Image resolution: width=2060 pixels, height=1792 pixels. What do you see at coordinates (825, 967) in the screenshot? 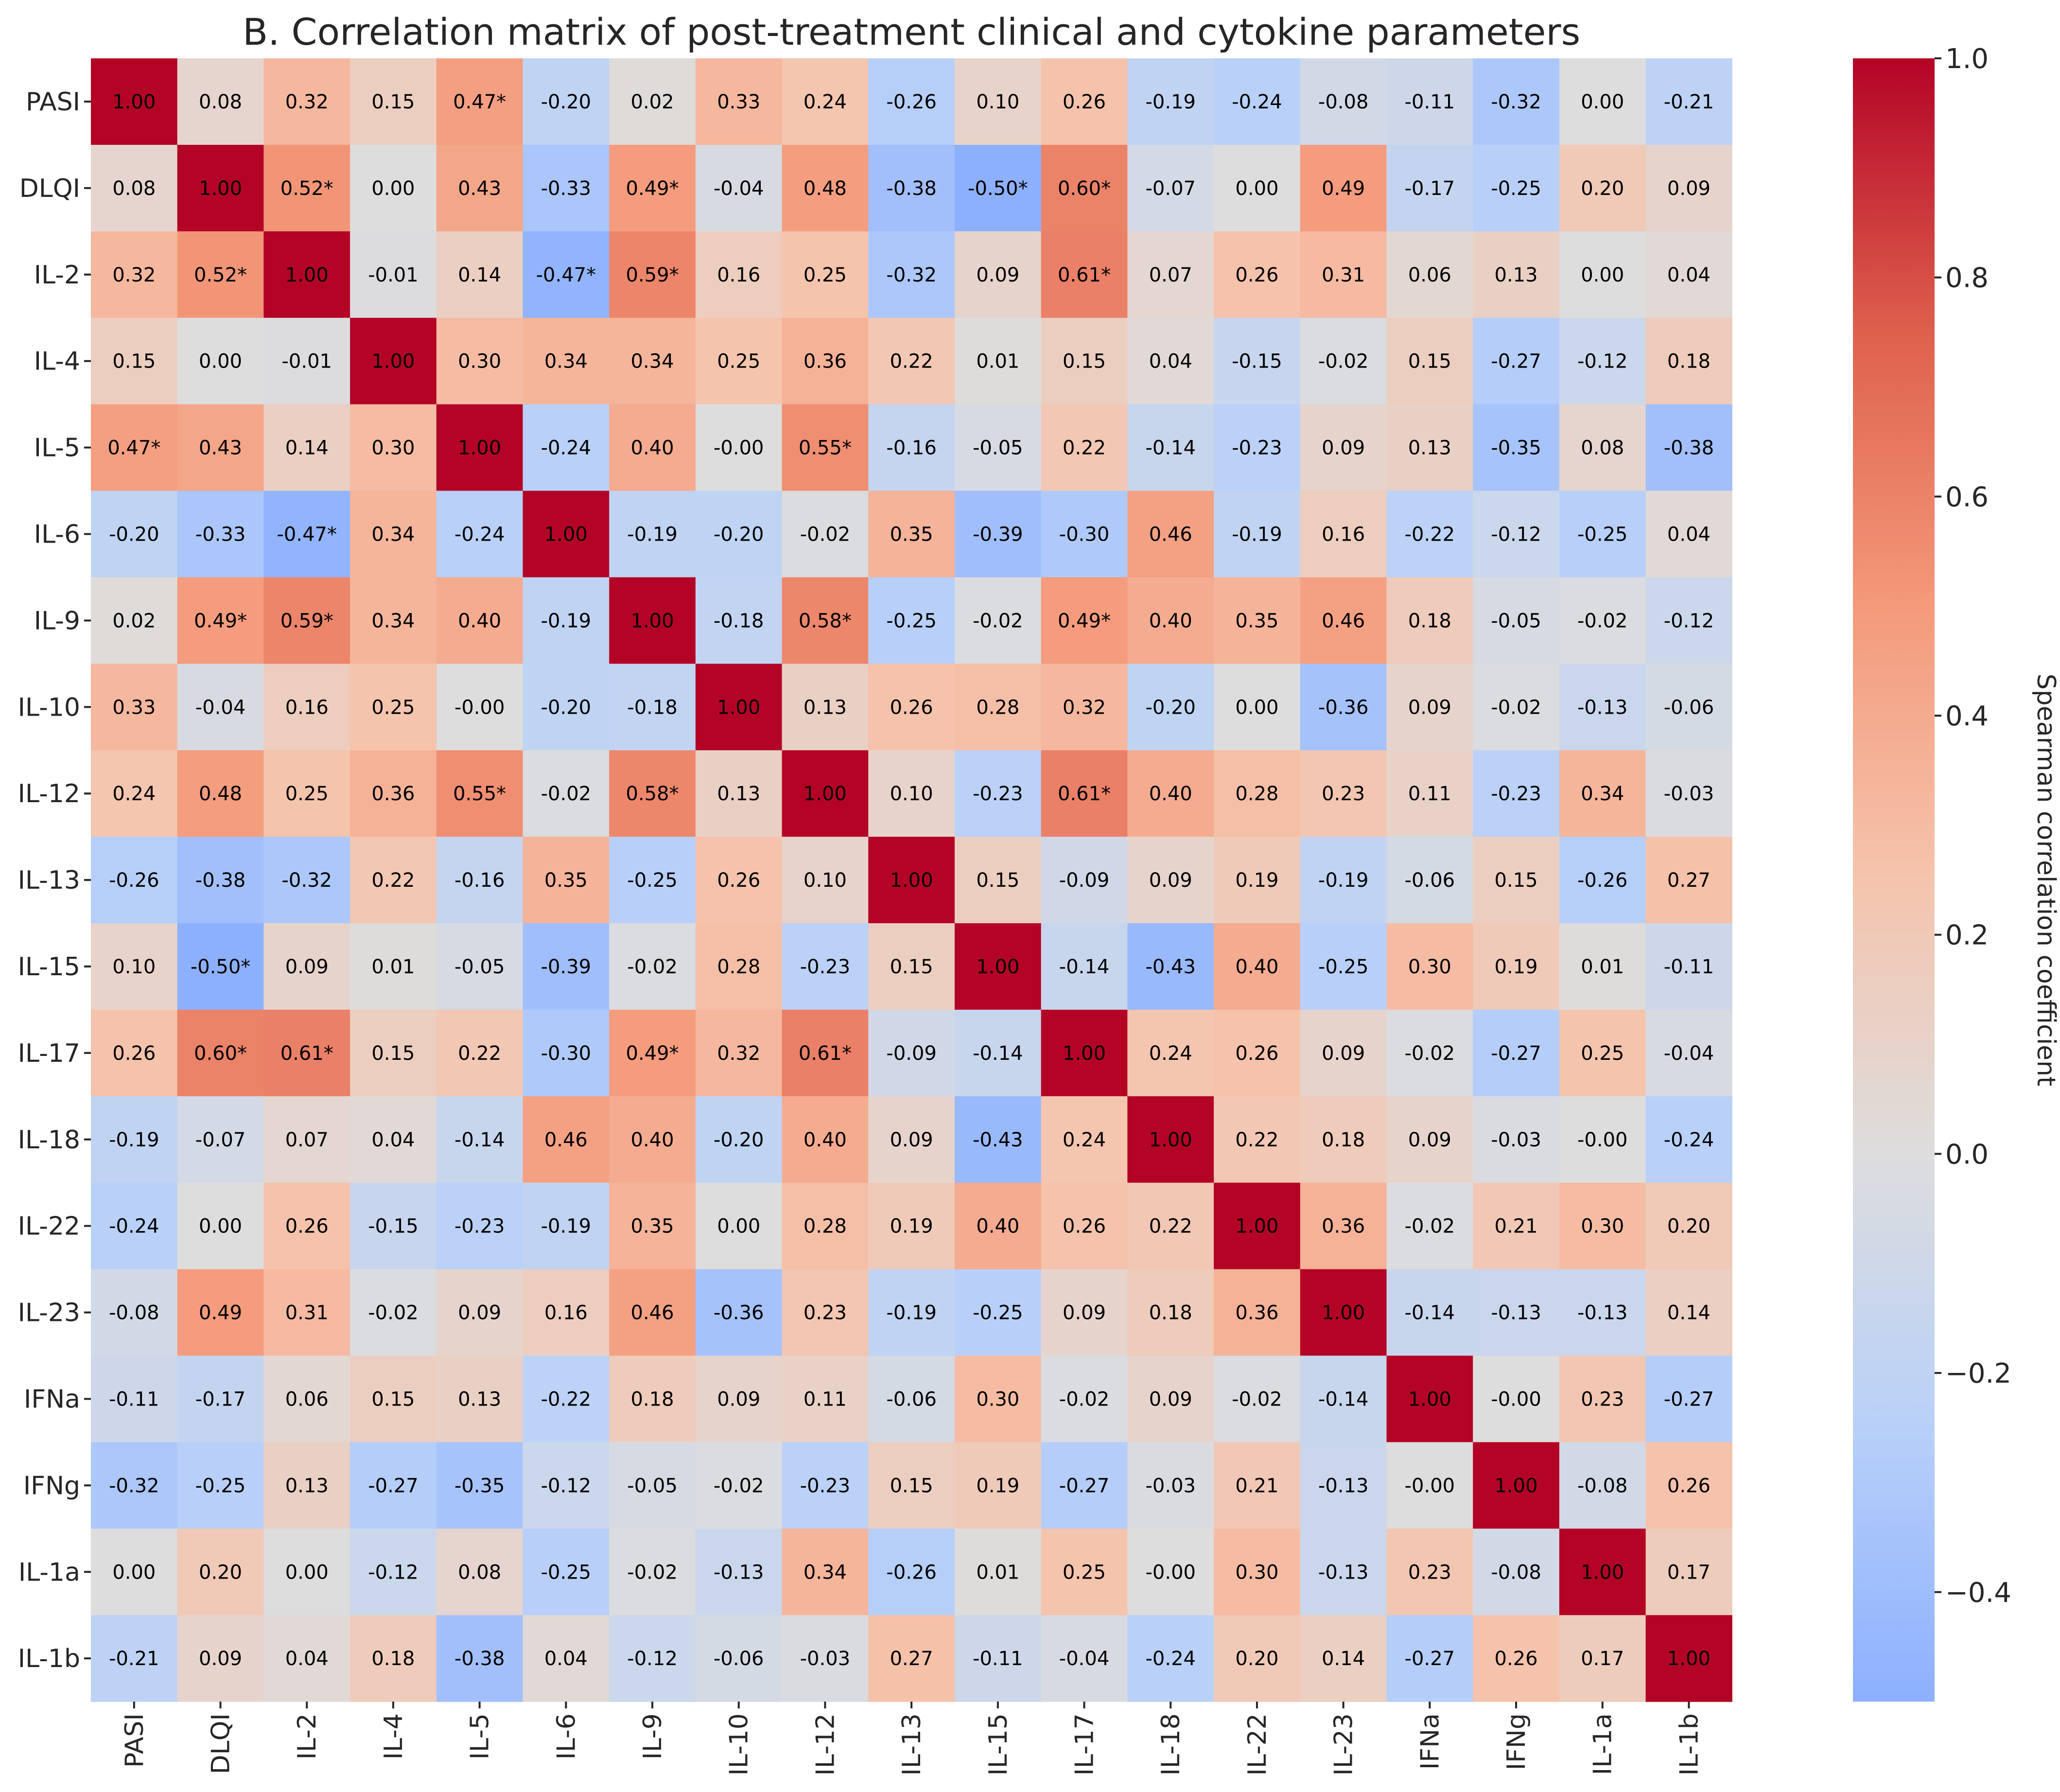
I see `cell-value-label: -0.23` at bounding box center [825, 967].